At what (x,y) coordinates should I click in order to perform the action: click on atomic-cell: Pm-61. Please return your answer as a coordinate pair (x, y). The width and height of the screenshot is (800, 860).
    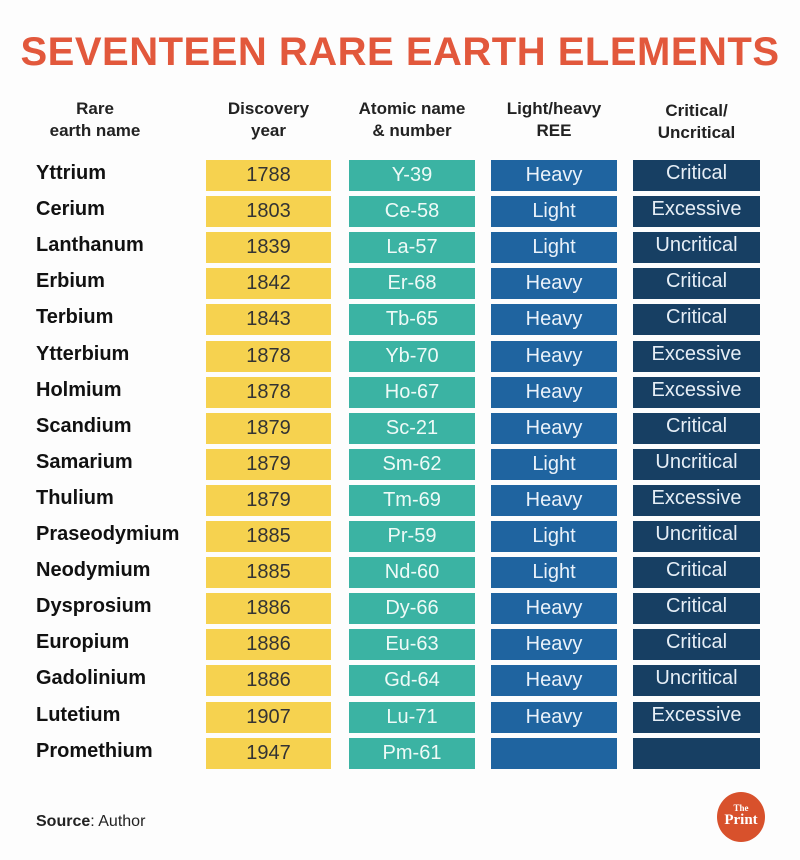
    Looking at the image, I should click on (412, 753).